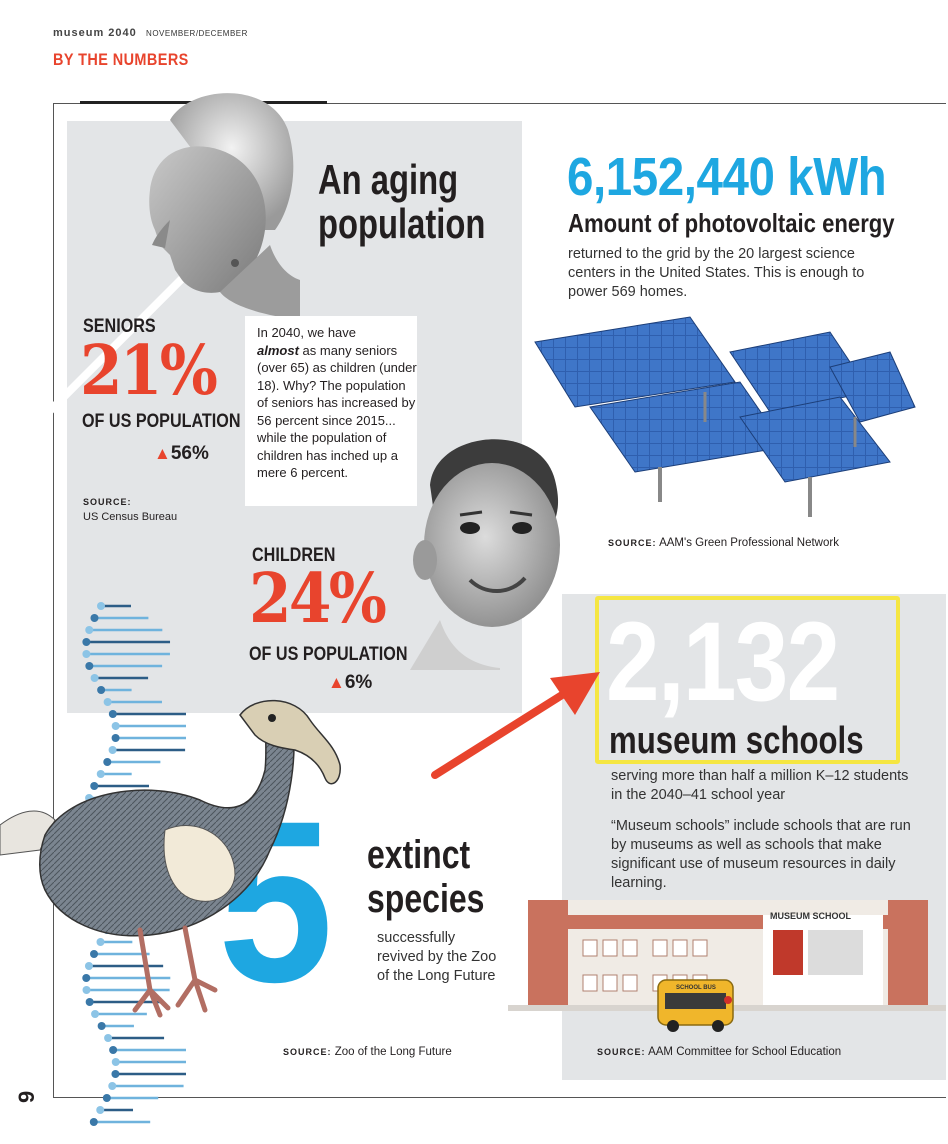  Describe the element at coordinates (393, 1052) in the screenshot. I see `source-text: Zoo of the Long Future` at that location.